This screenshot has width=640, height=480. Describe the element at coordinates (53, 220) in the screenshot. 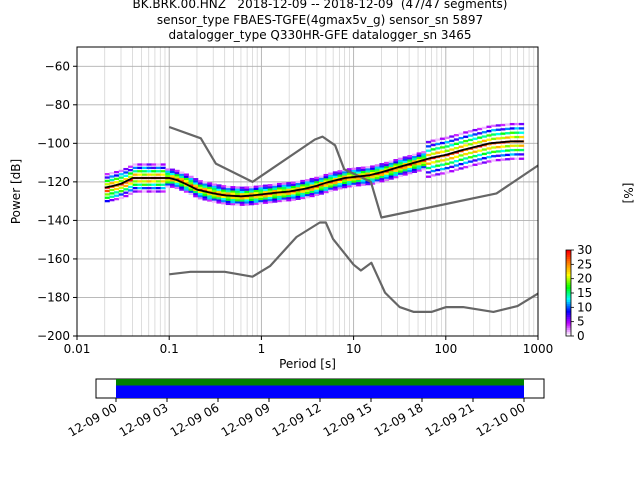

I see `y-tick-label: −140` at that location.